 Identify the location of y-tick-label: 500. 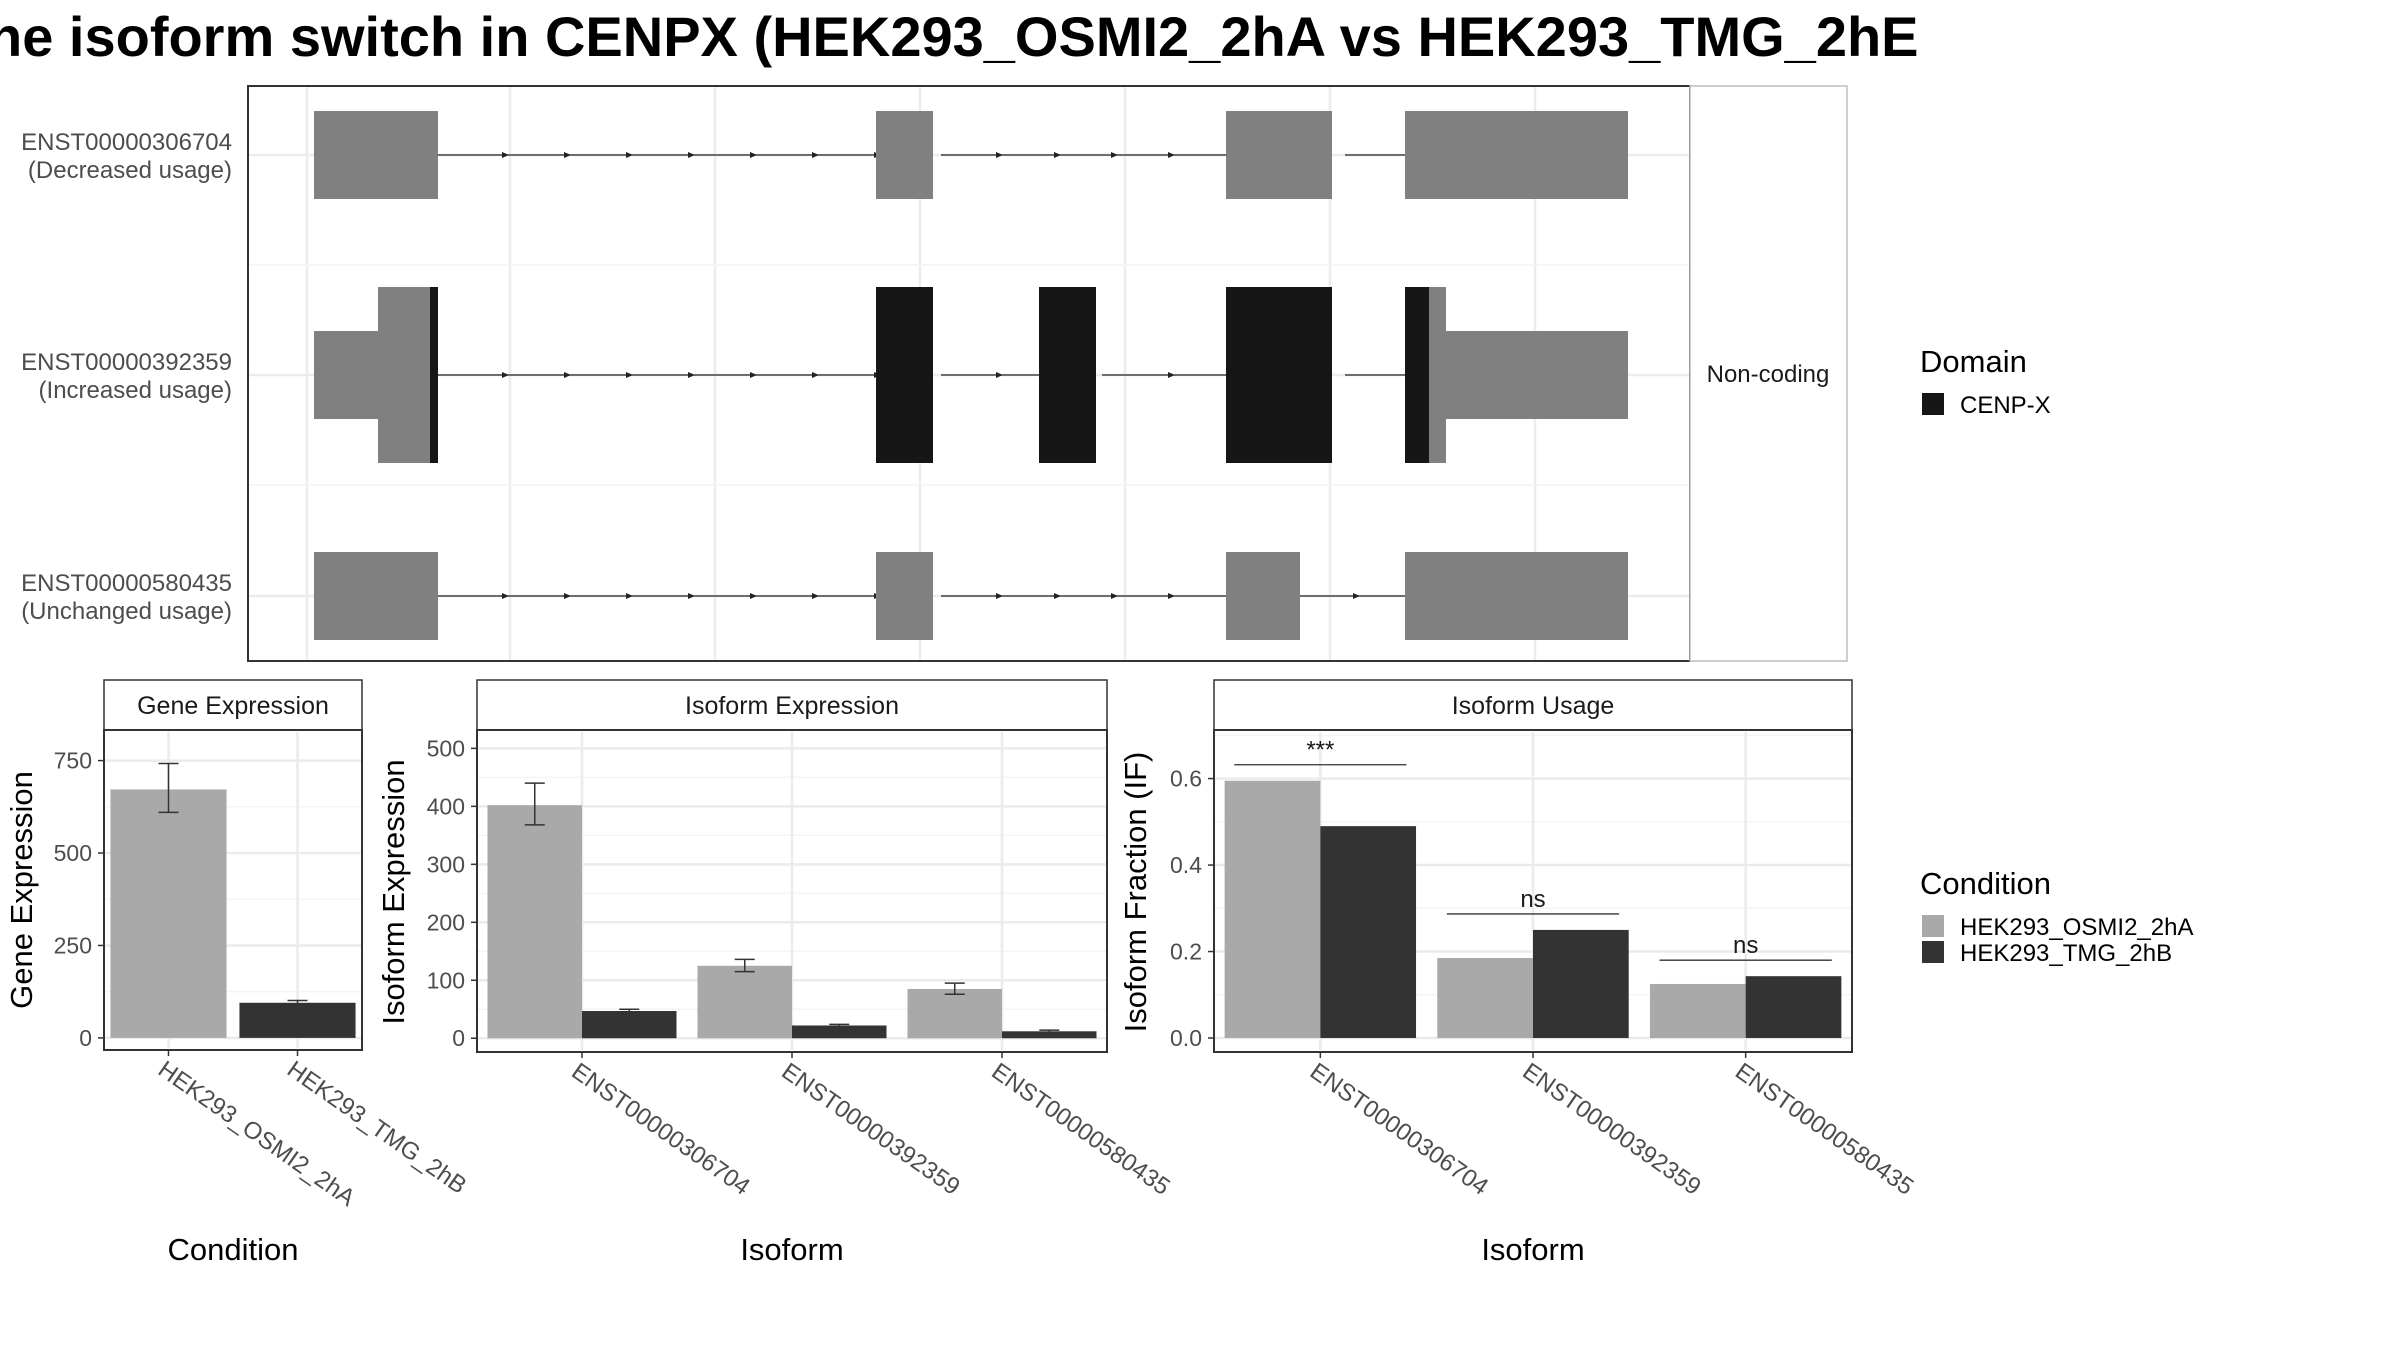
(73, 853).